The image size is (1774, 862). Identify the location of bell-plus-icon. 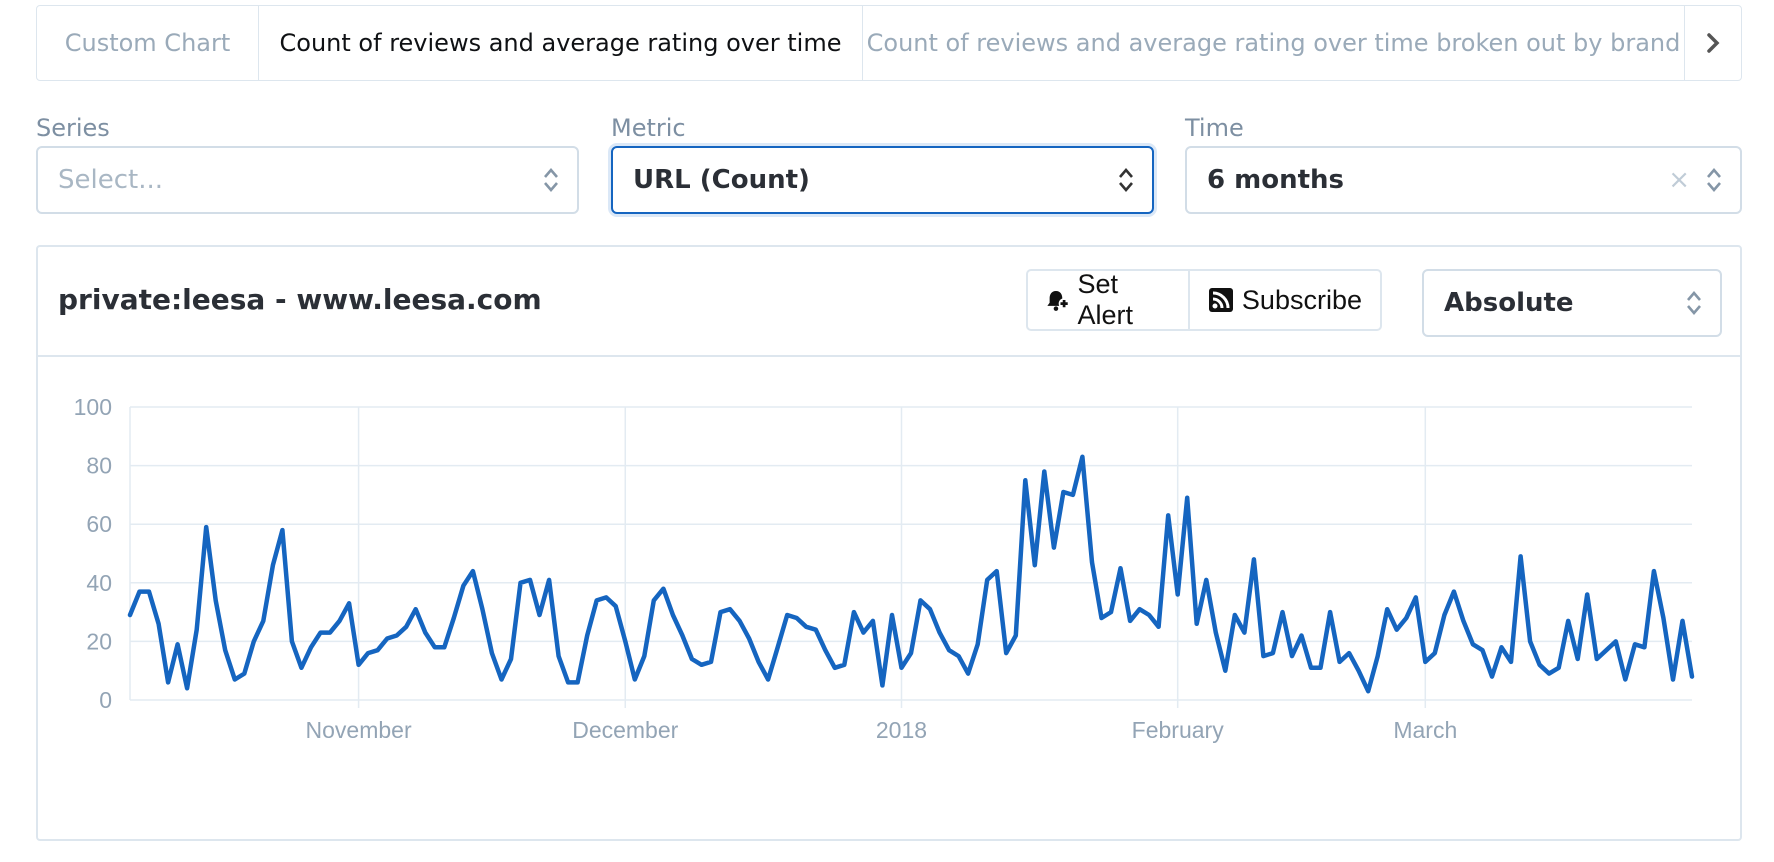
(1058, 300).